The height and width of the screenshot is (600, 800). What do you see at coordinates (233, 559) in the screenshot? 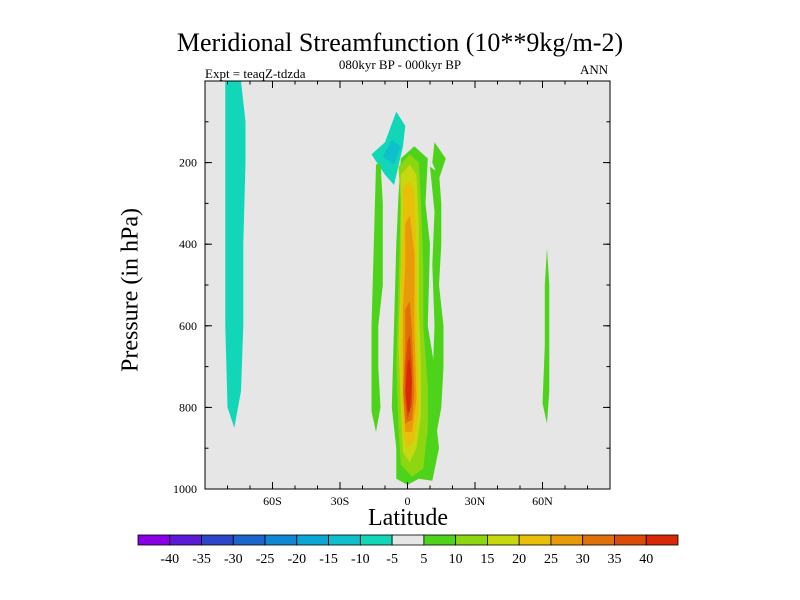
I see `colorbar-label: -30` at bounding box center [233, 559].